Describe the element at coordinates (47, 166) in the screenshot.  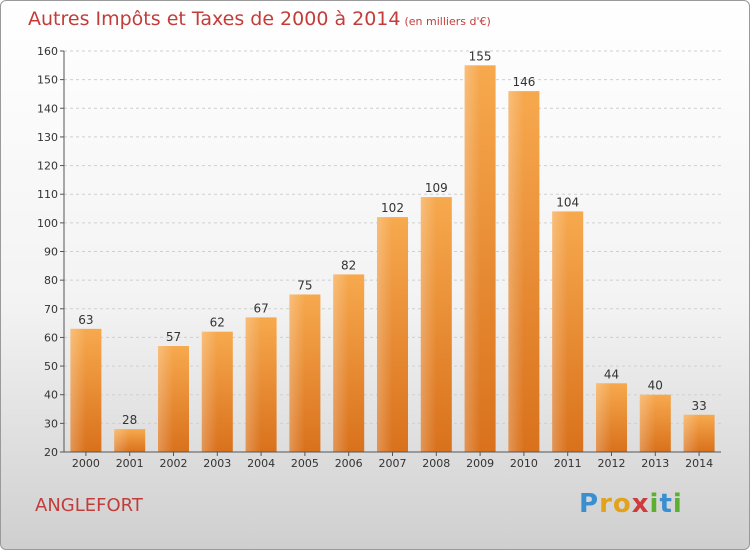
I see `y-tick-label: 120` at that location.